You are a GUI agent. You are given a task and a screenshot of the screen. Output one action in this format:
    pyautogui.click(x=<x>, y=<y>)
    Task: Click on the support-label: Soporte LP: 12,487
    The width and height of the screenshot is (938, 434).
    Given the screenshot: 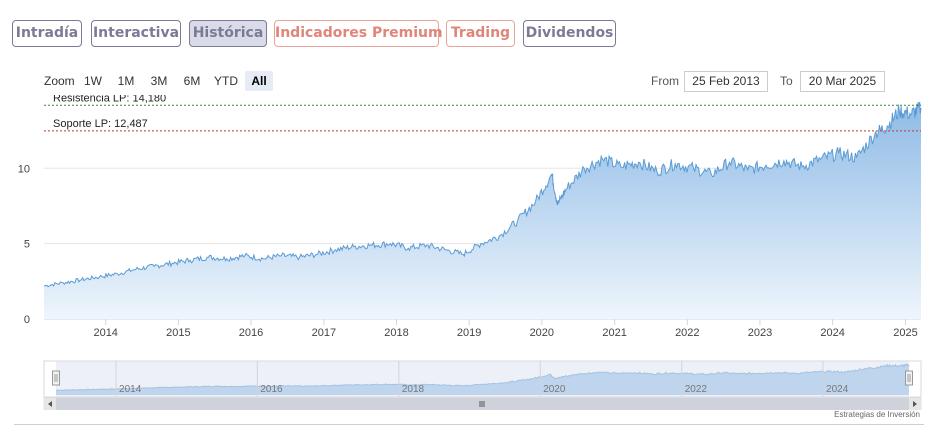 What is the action you would take?
    pyautogui.click(x=100, y=124)
    